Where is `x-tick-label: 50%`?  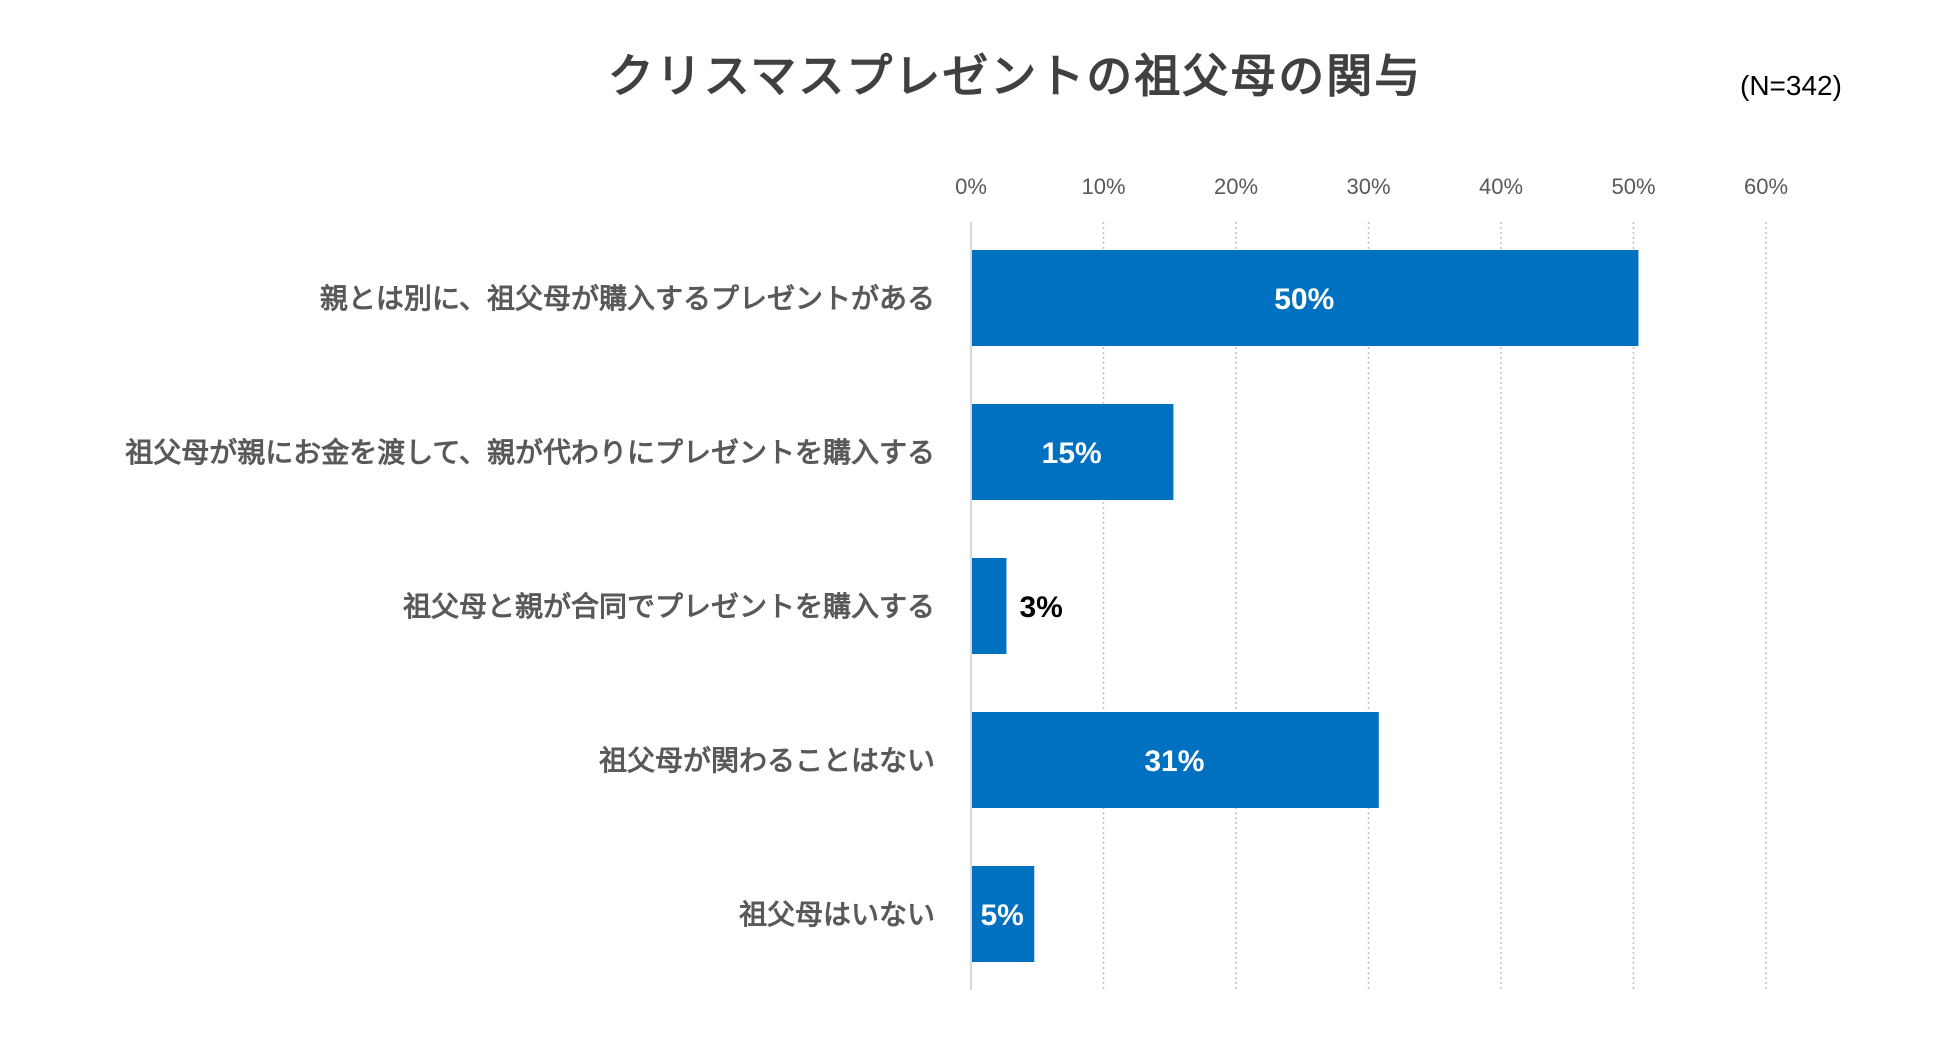 x-tick-label: 50% is located at coordinates (1633, 186).